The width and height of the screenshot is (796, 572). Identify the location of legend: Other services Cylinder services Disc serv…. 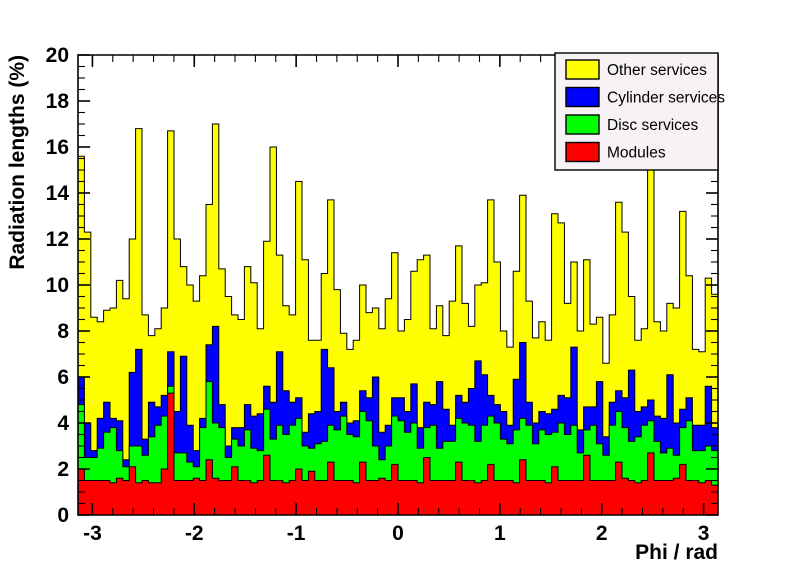
(639, 111).